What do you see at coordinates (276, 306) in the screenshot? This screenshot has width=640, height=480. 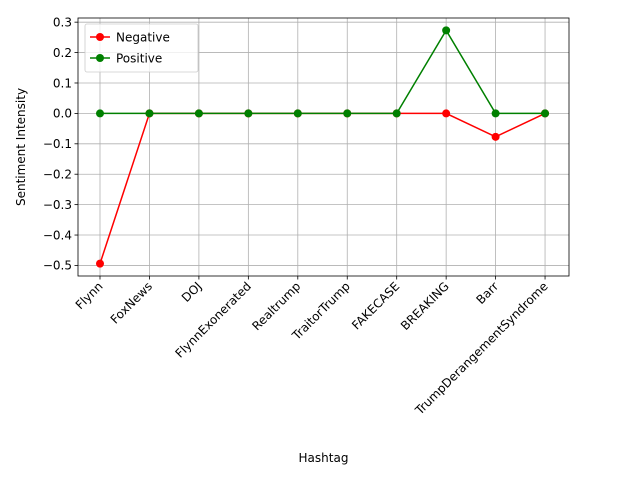 I see `x-tick-label: Realtrump` at bounding box center [276, 306].